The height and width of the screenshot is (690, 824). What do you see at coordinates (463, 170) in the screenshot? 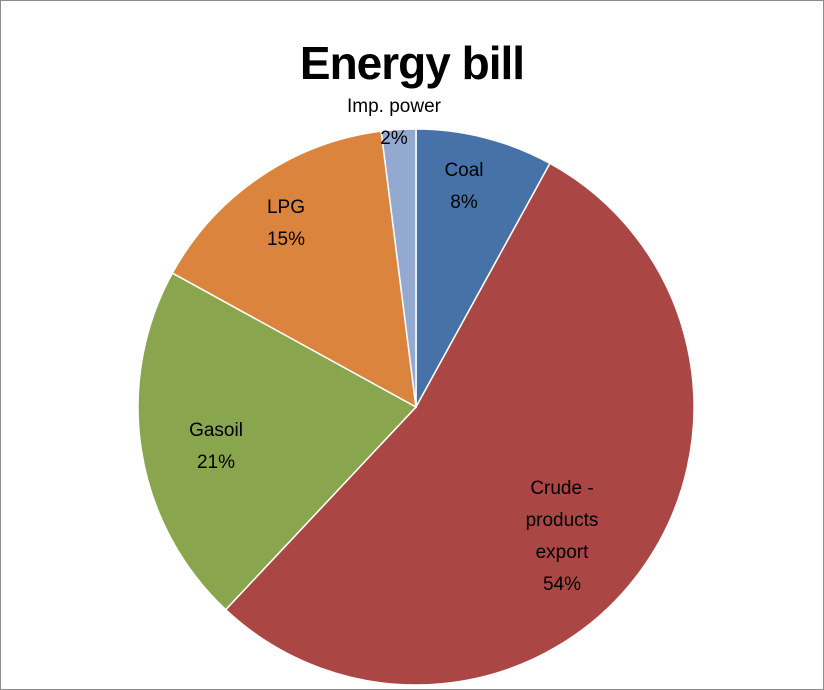
I see `slice-name-label: Coal` at bounding box center [463, 170].